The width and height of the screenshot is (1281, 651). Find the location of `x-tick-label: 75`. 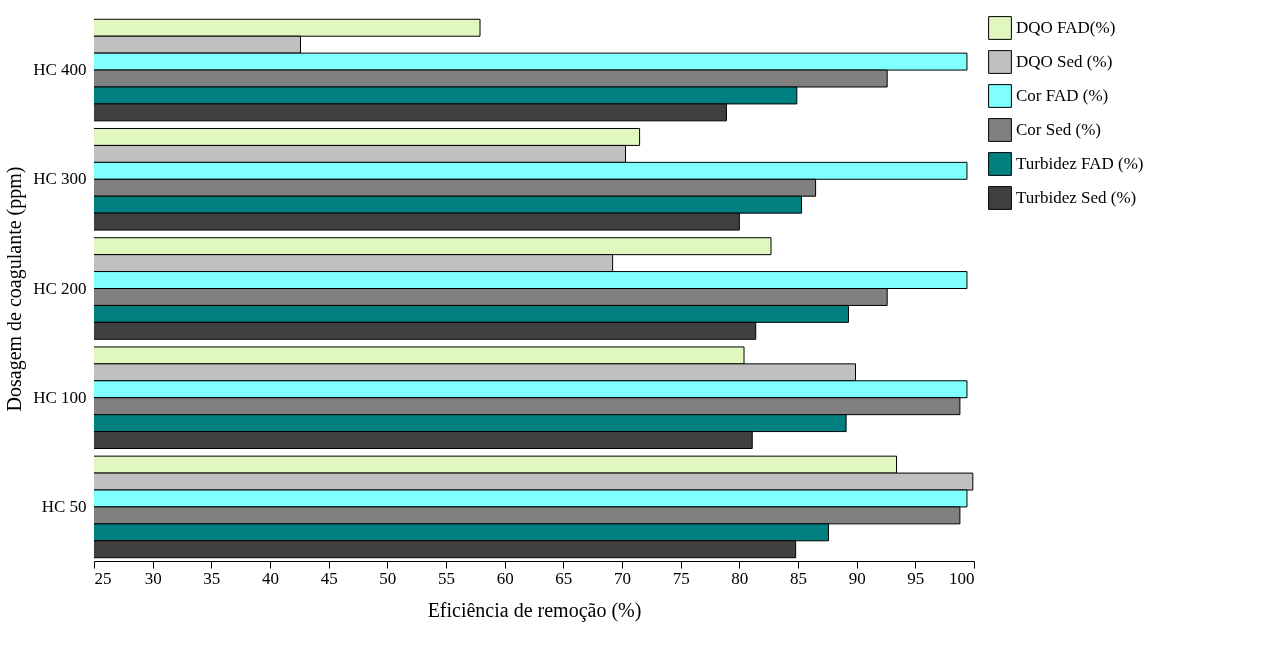

x-tick-label: 75 is located at coordinates (681, 578).